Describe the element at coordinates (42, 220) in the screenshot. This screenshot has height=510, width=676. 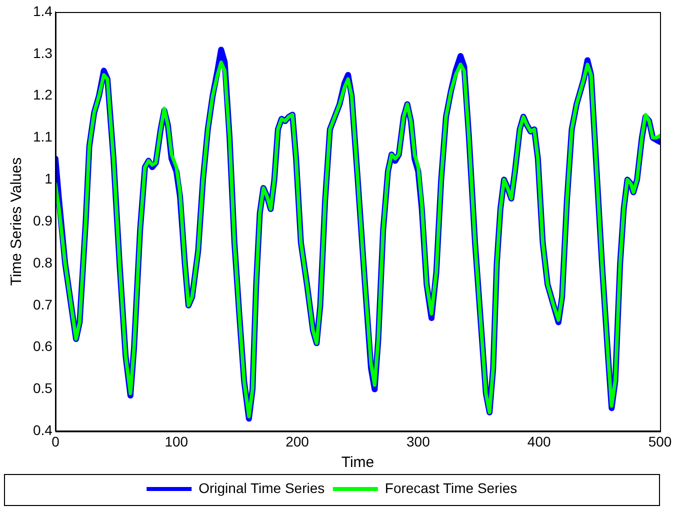
I see `y-tick-label: 0.9` at that location.